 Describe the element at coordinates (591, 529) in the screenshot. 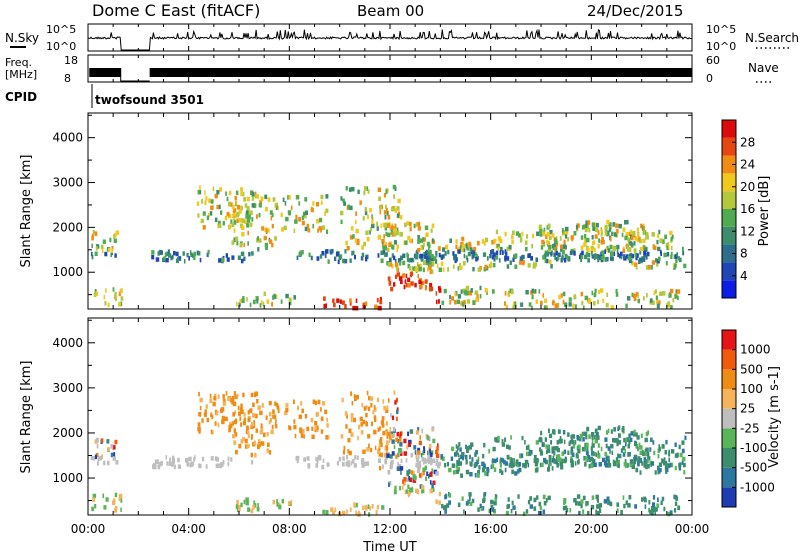

I see `xtick-label: 20:00` at that location.